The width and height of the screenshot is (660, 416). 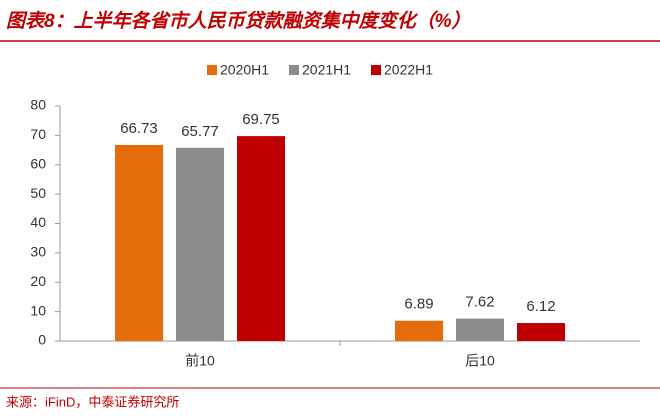 I want to click on chart-title: 图表8：上半年各省市人民币贷款融资集中度变化（%）, so click(x=238, y=21).